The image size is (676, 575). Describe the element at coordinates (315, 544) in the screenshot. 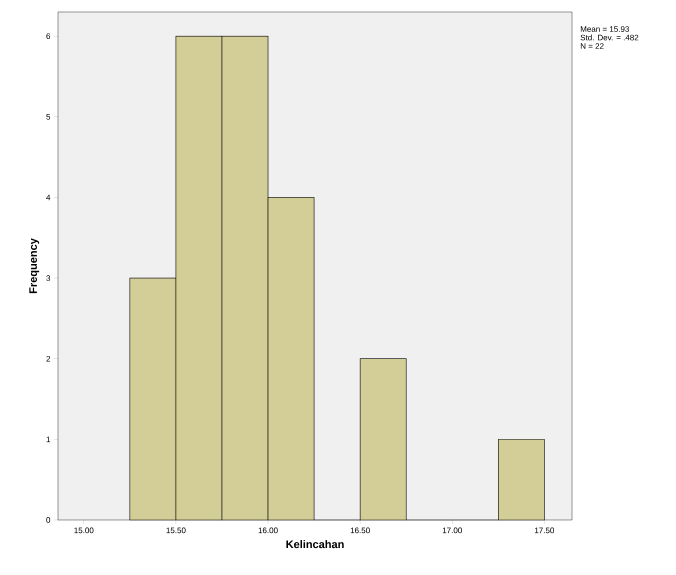

I see `x-axis-title: Kelincahan` at that location.